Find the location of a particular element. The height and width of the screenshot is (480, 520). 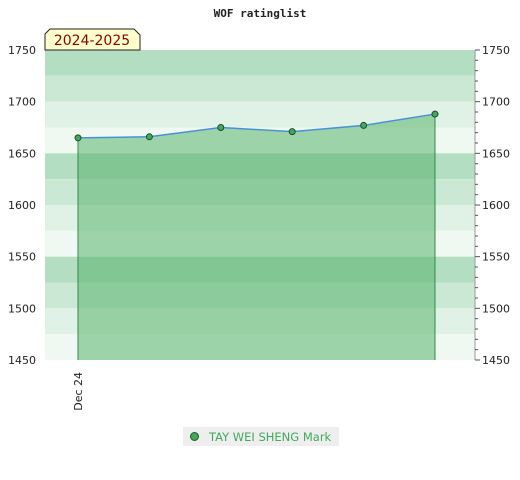

line-layer is located at coordinates (256, 126).